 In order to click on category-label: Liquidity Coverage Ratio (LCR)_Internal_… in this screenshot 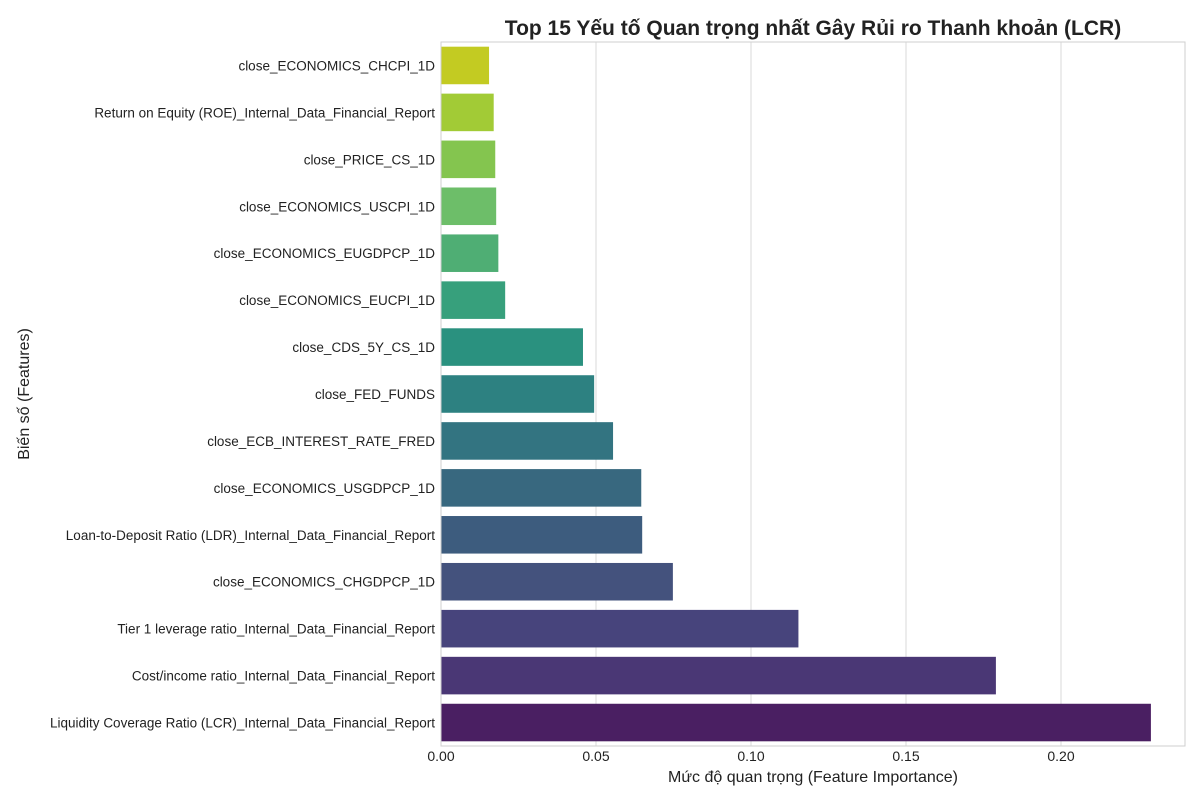, I will do `click(242, 723)`.